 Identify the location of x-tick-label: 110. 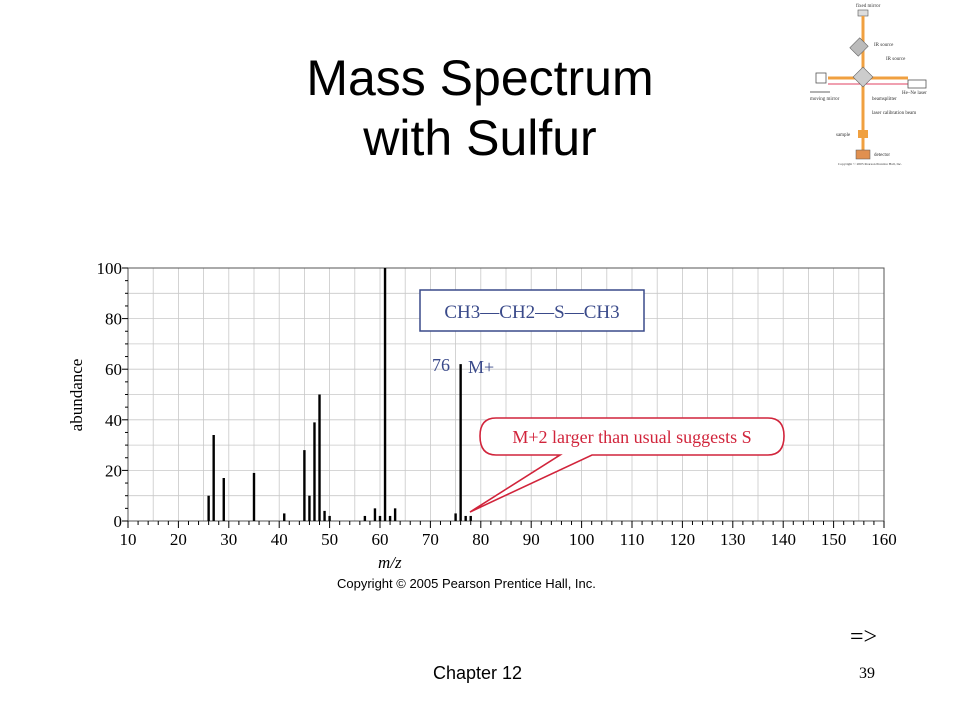
(632, 539).